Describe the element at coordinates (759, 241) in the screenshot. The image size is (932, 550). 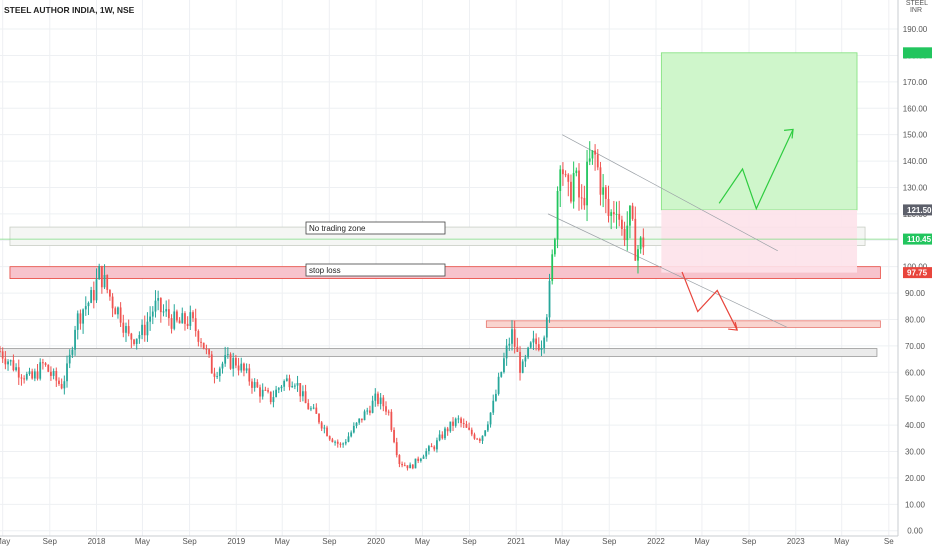
I see `risk-zone` at that location.